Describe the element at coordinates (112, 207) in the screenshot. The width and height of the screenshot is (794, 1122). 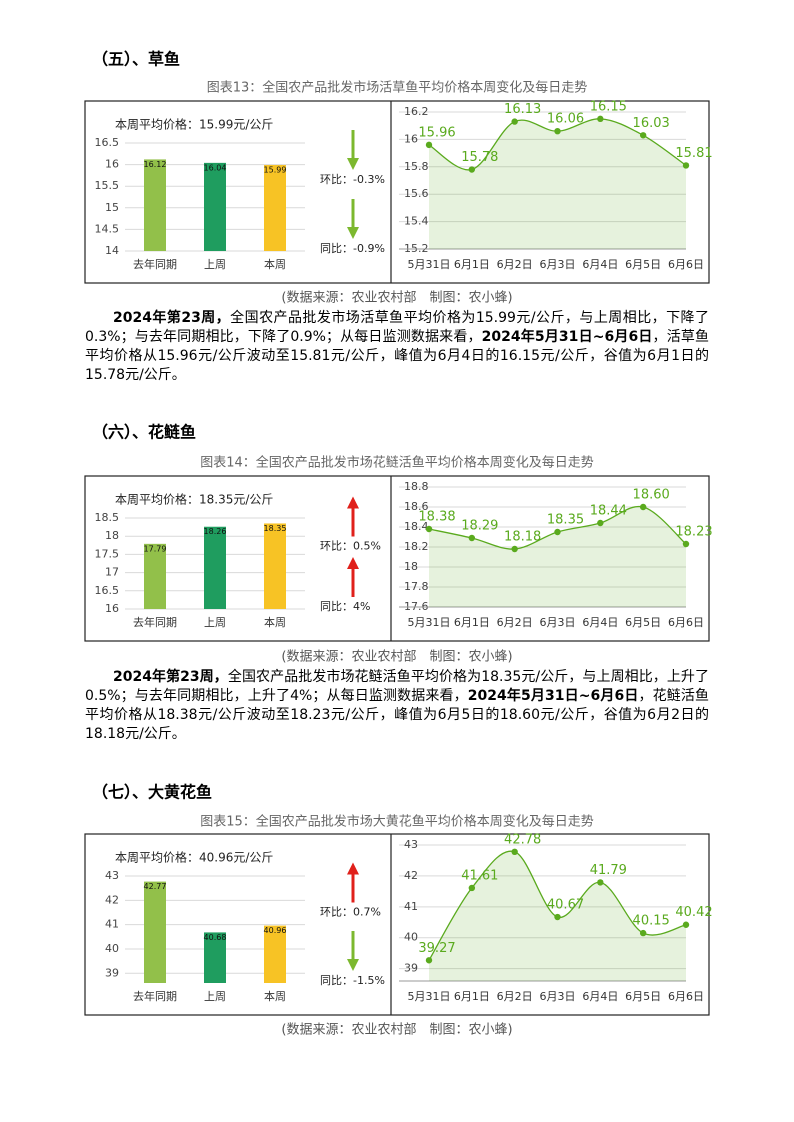
I see `y-tick-label: 15` at that location.